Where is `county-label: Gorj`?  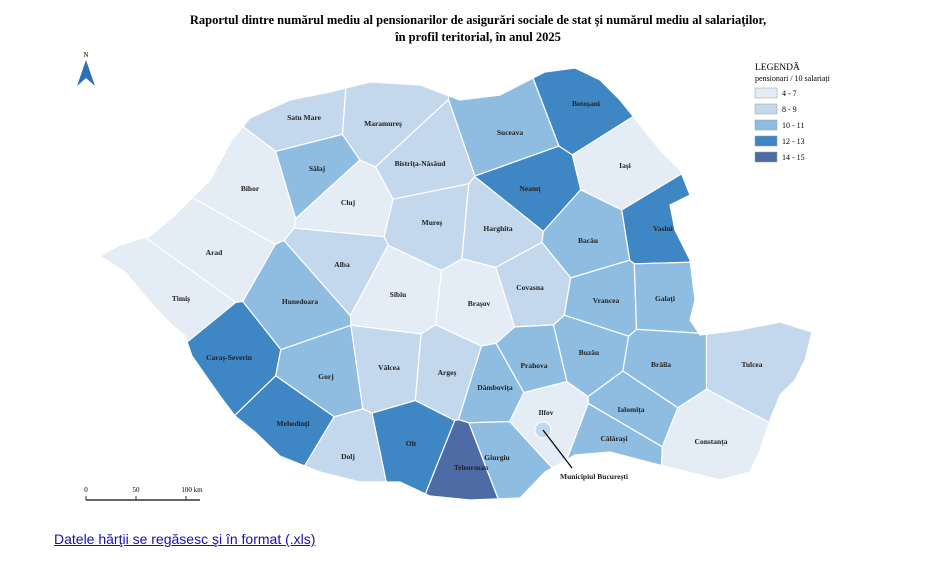
county-label: Gorj is located at coordinates (326, 376).